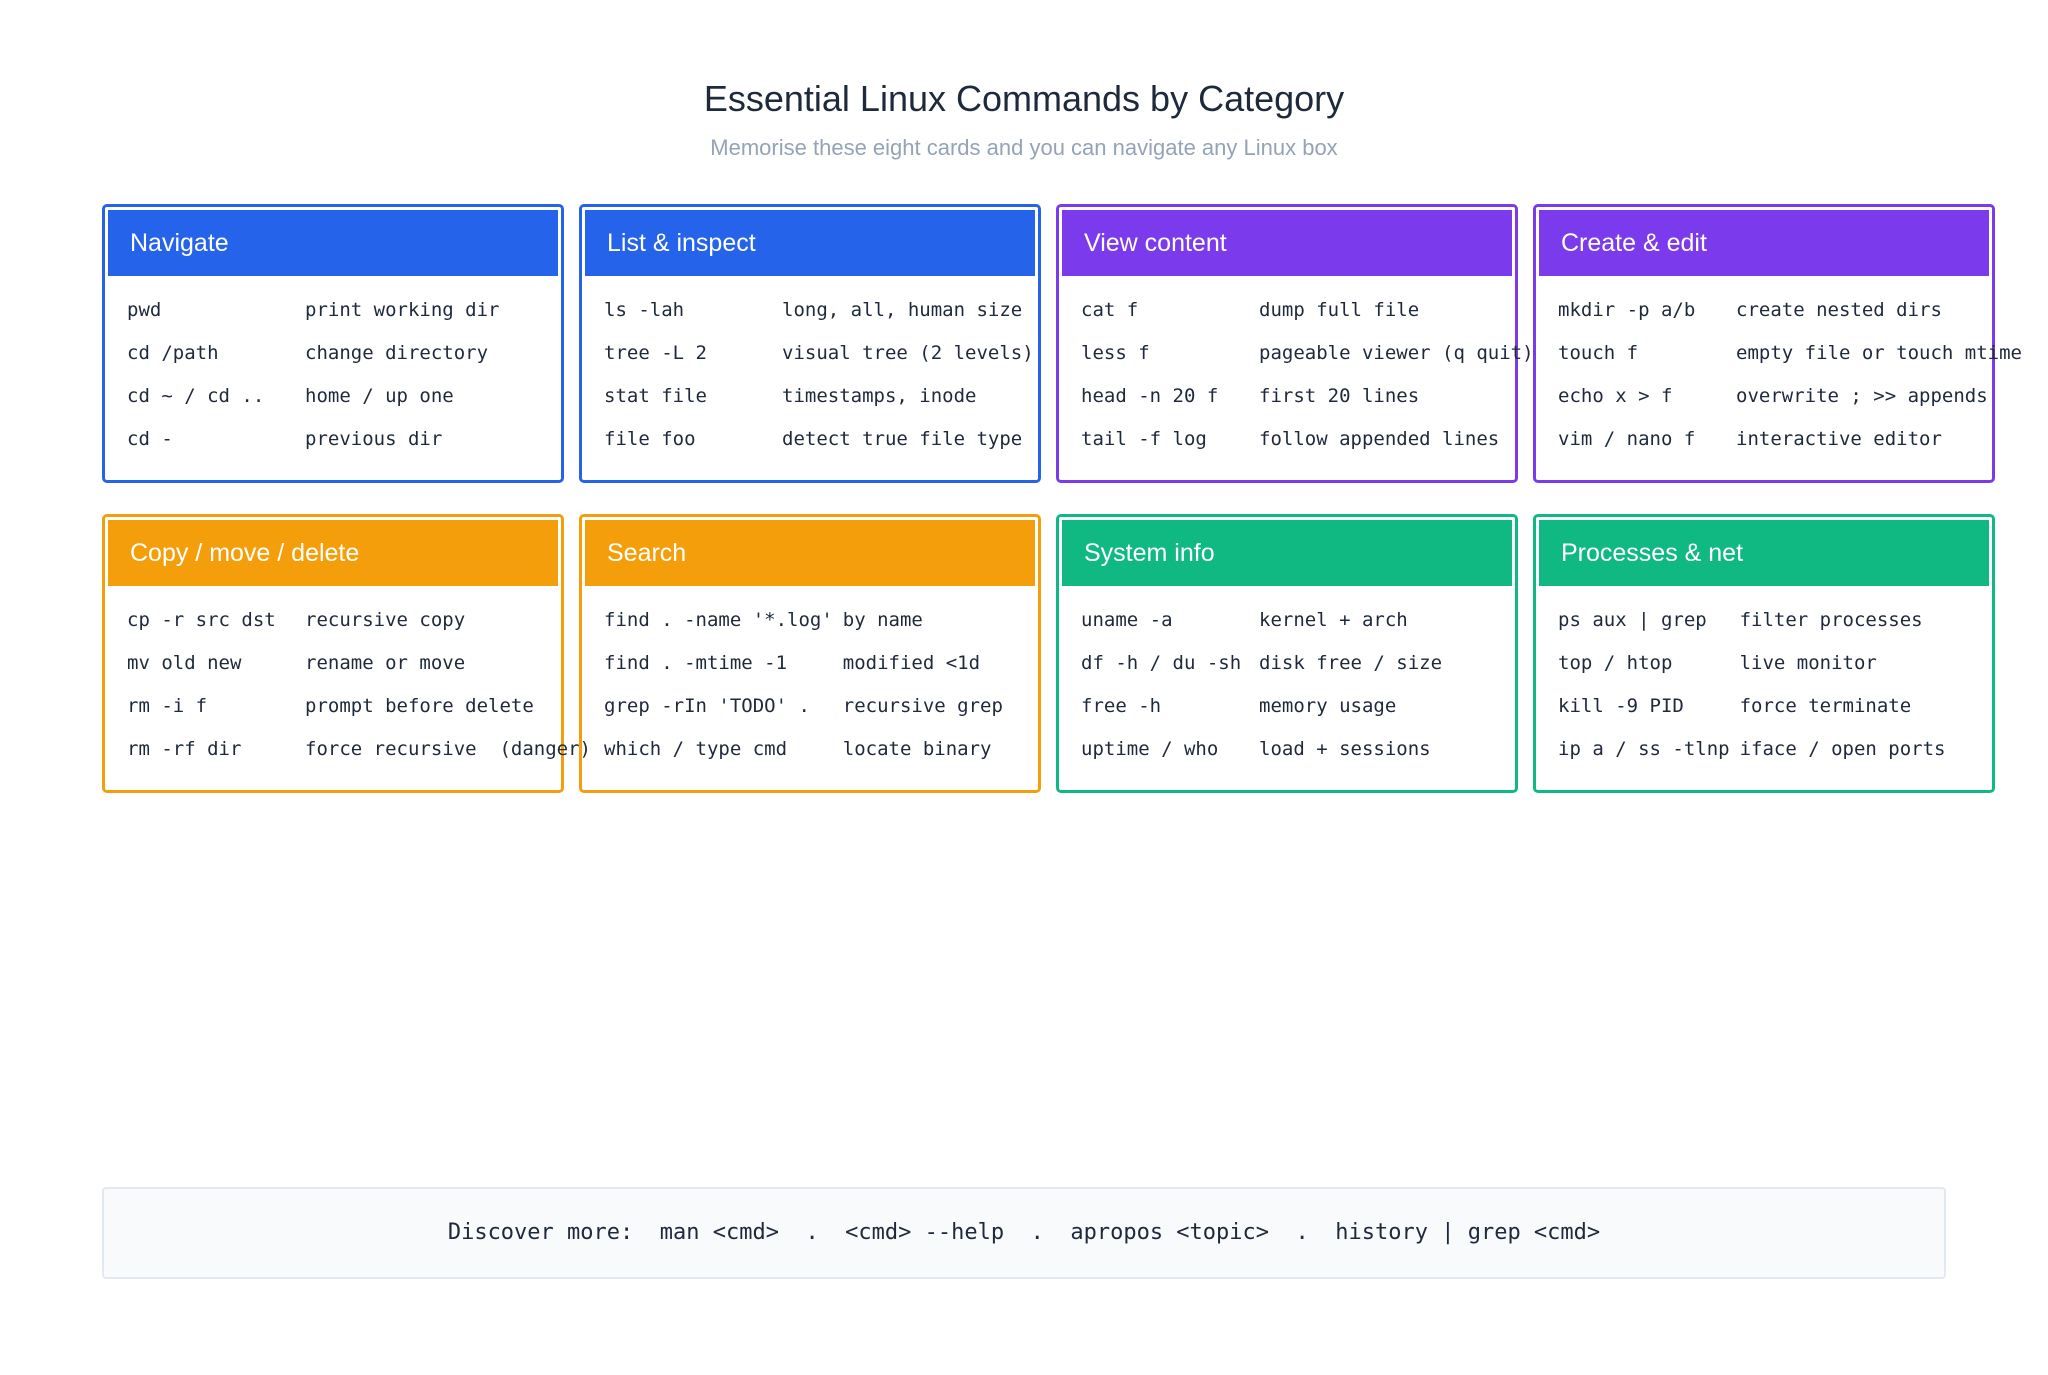 The width and height of the screenshot is (2048, 1375). I want to click on card-title: Processes & net, so click(1764, 553).